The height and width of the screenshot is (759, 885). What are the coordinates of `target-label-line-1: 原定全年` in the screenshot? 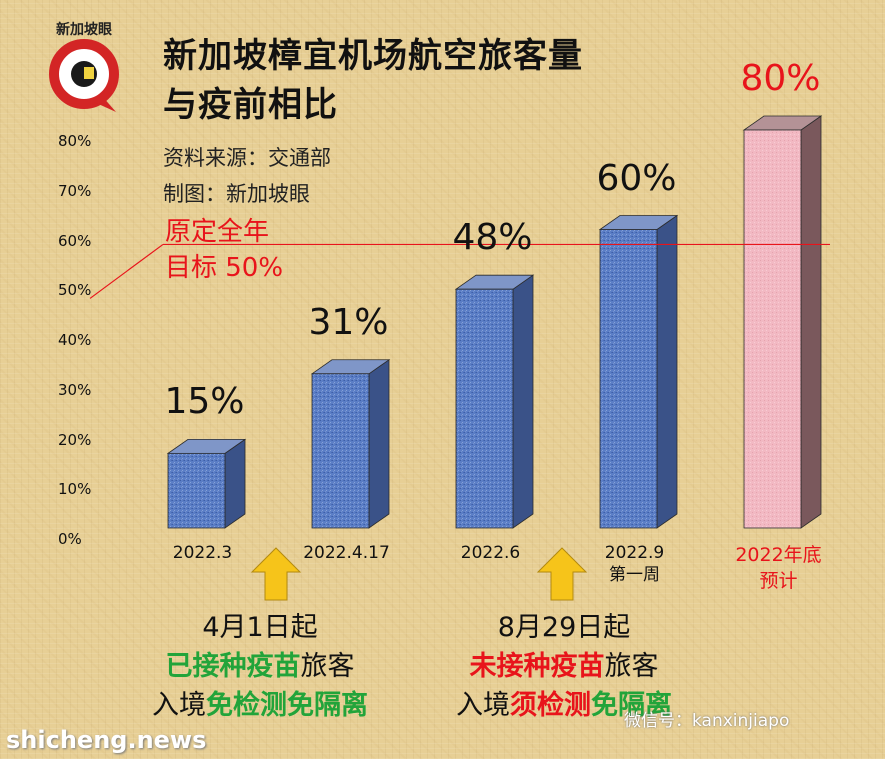 It's located at (217, 232).